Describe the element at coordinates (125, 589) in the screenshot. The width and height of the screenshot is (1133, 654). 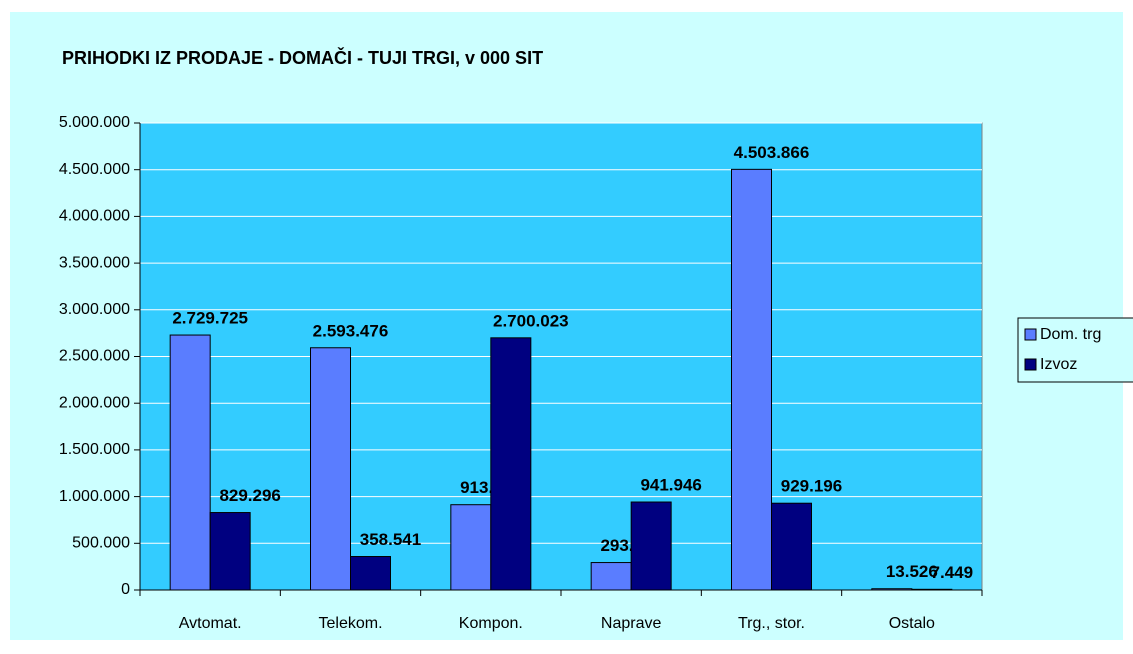
I see `y-tick-label: 0` at that location.